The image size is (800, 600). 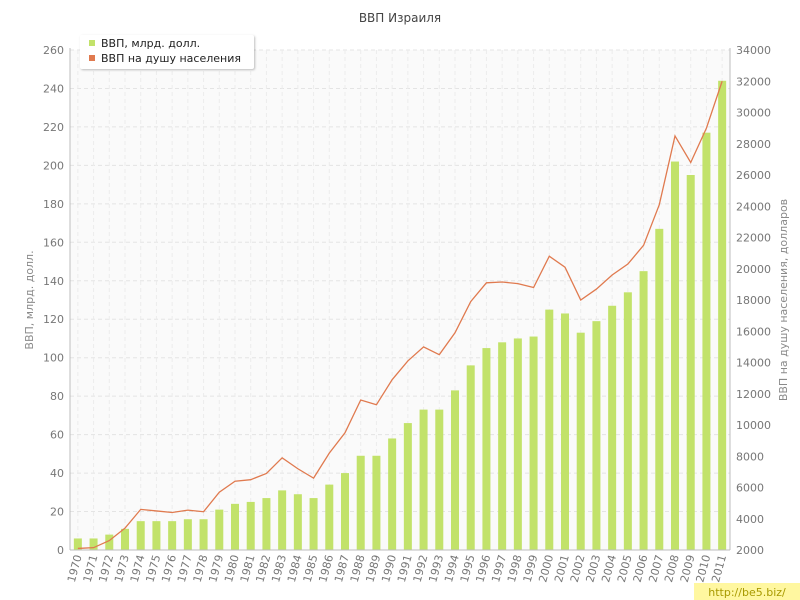 What do you see at coordinates (612, 427) in the screenshot?
I see `bar-2004` at bounding box center [612, 427].